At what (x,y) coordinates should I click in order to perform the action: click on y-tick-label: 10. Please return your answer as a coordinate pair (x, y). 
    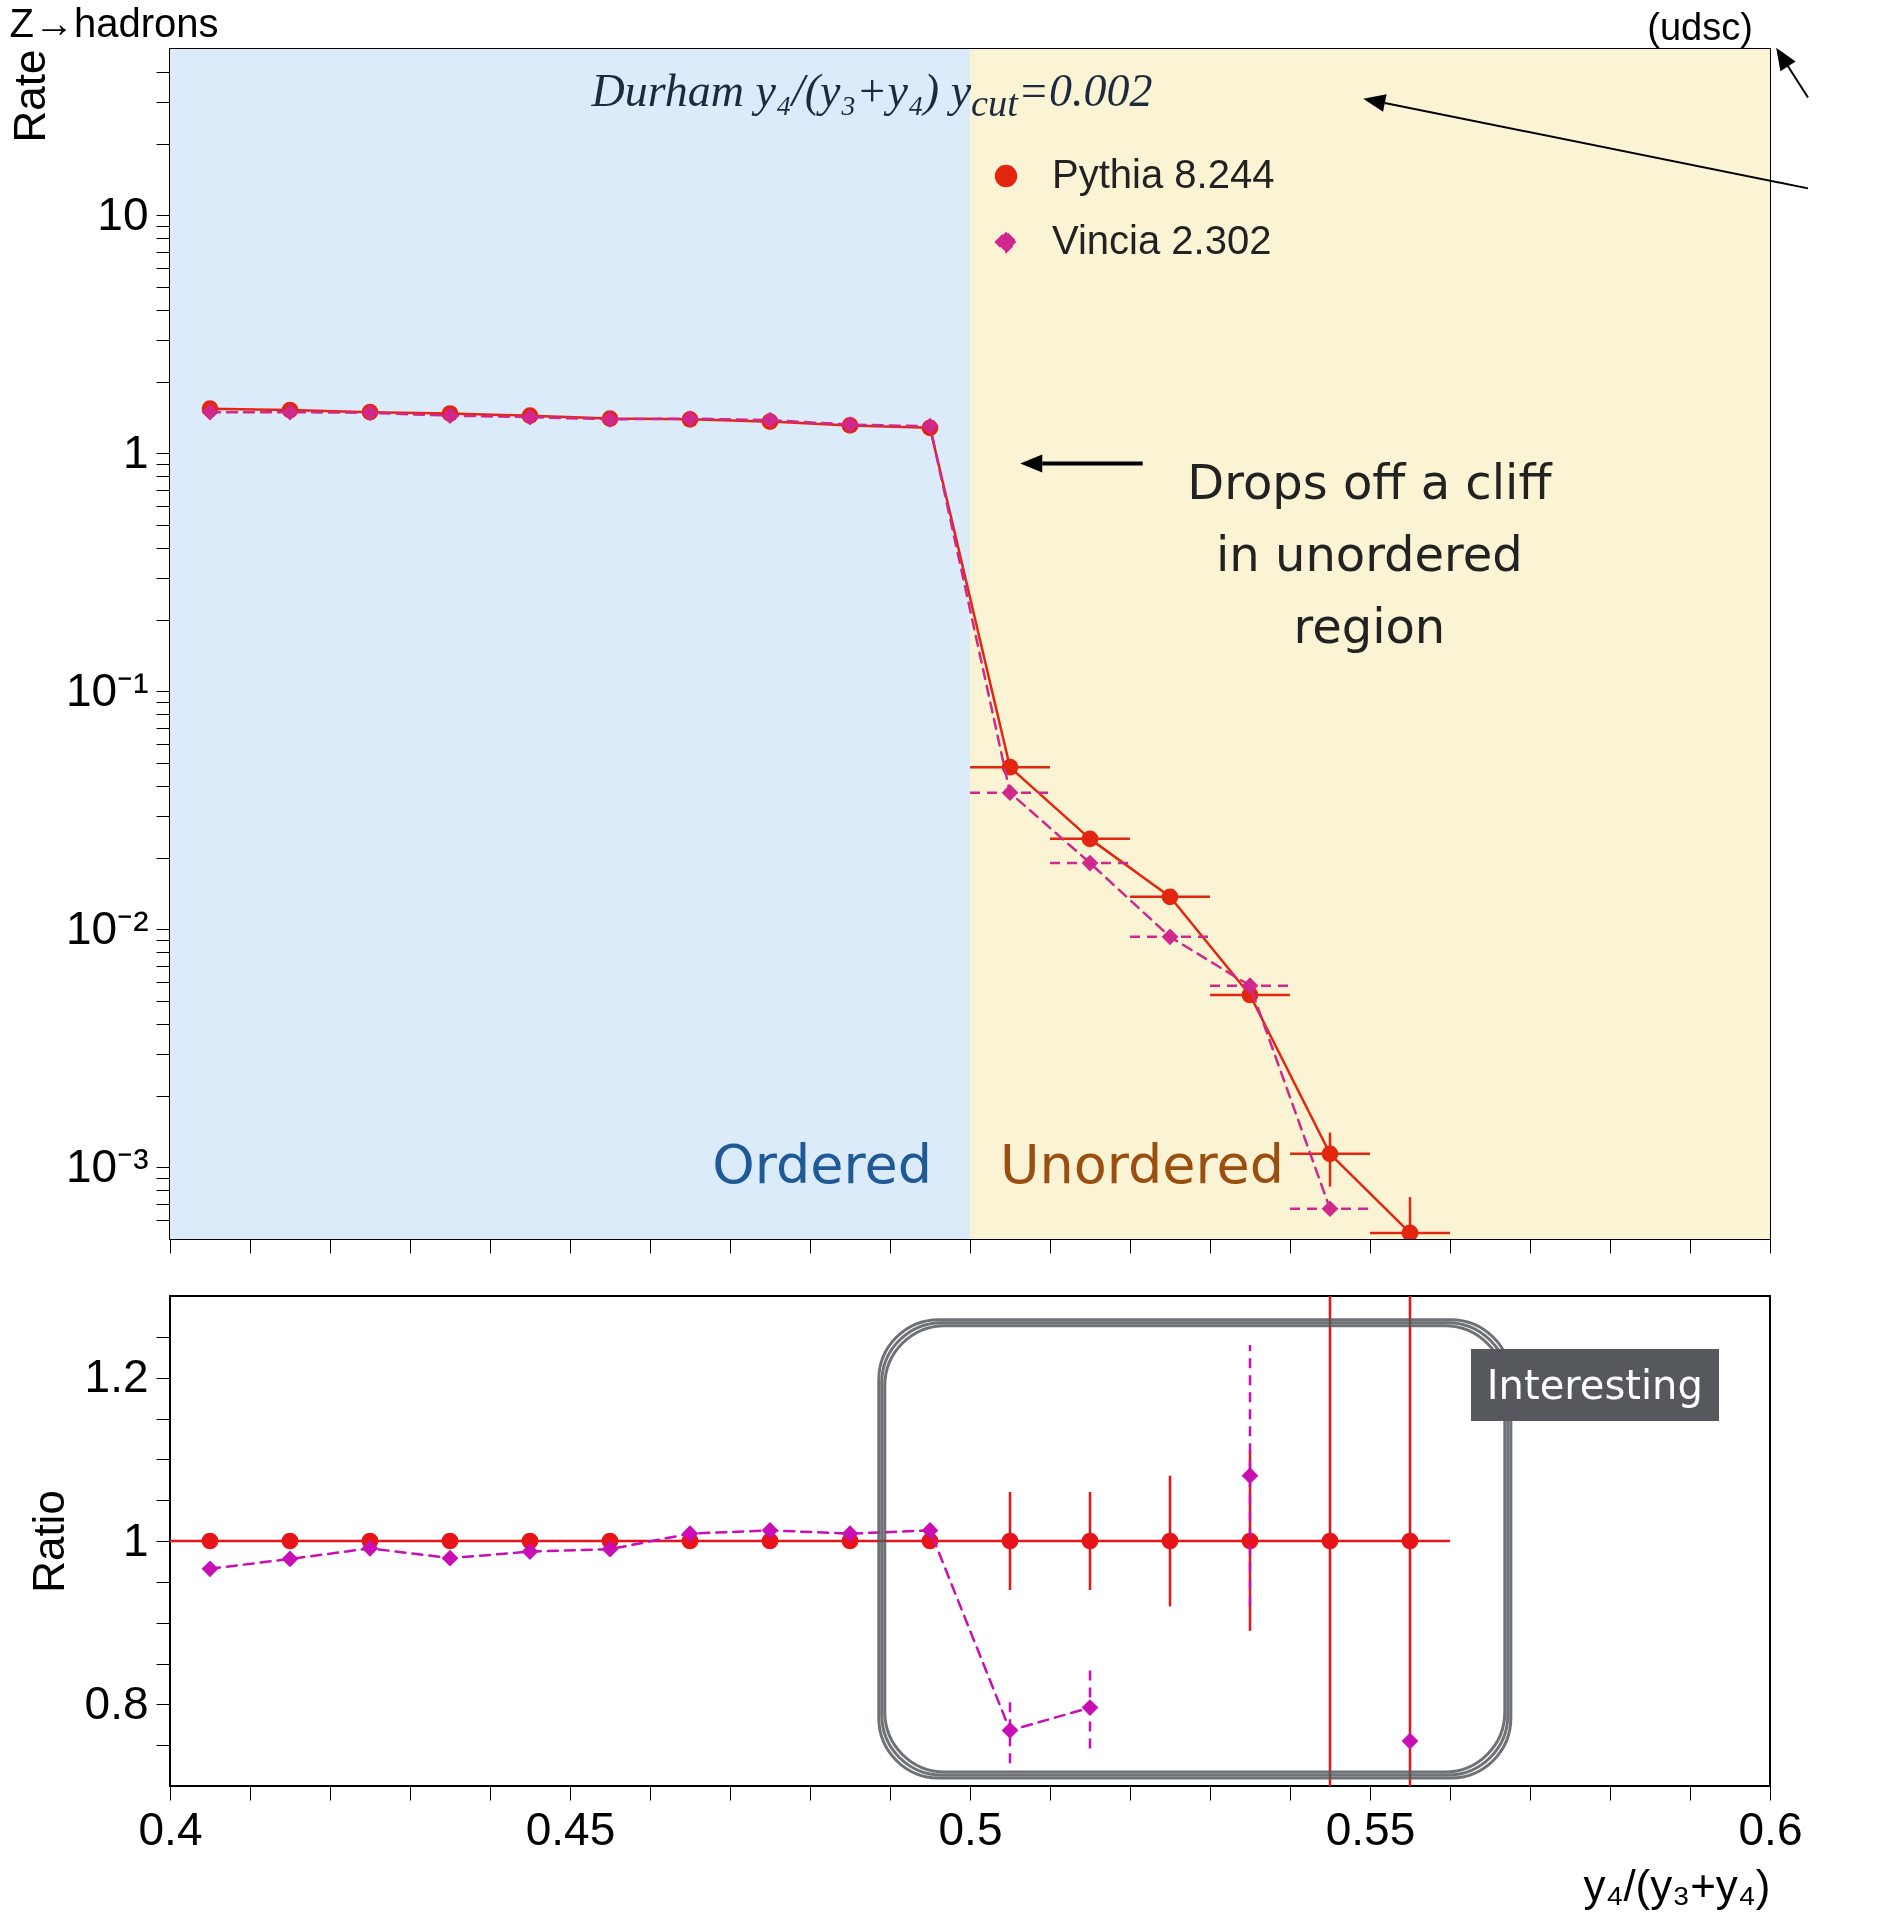
    Looking at the image, I should click on (123, 213).